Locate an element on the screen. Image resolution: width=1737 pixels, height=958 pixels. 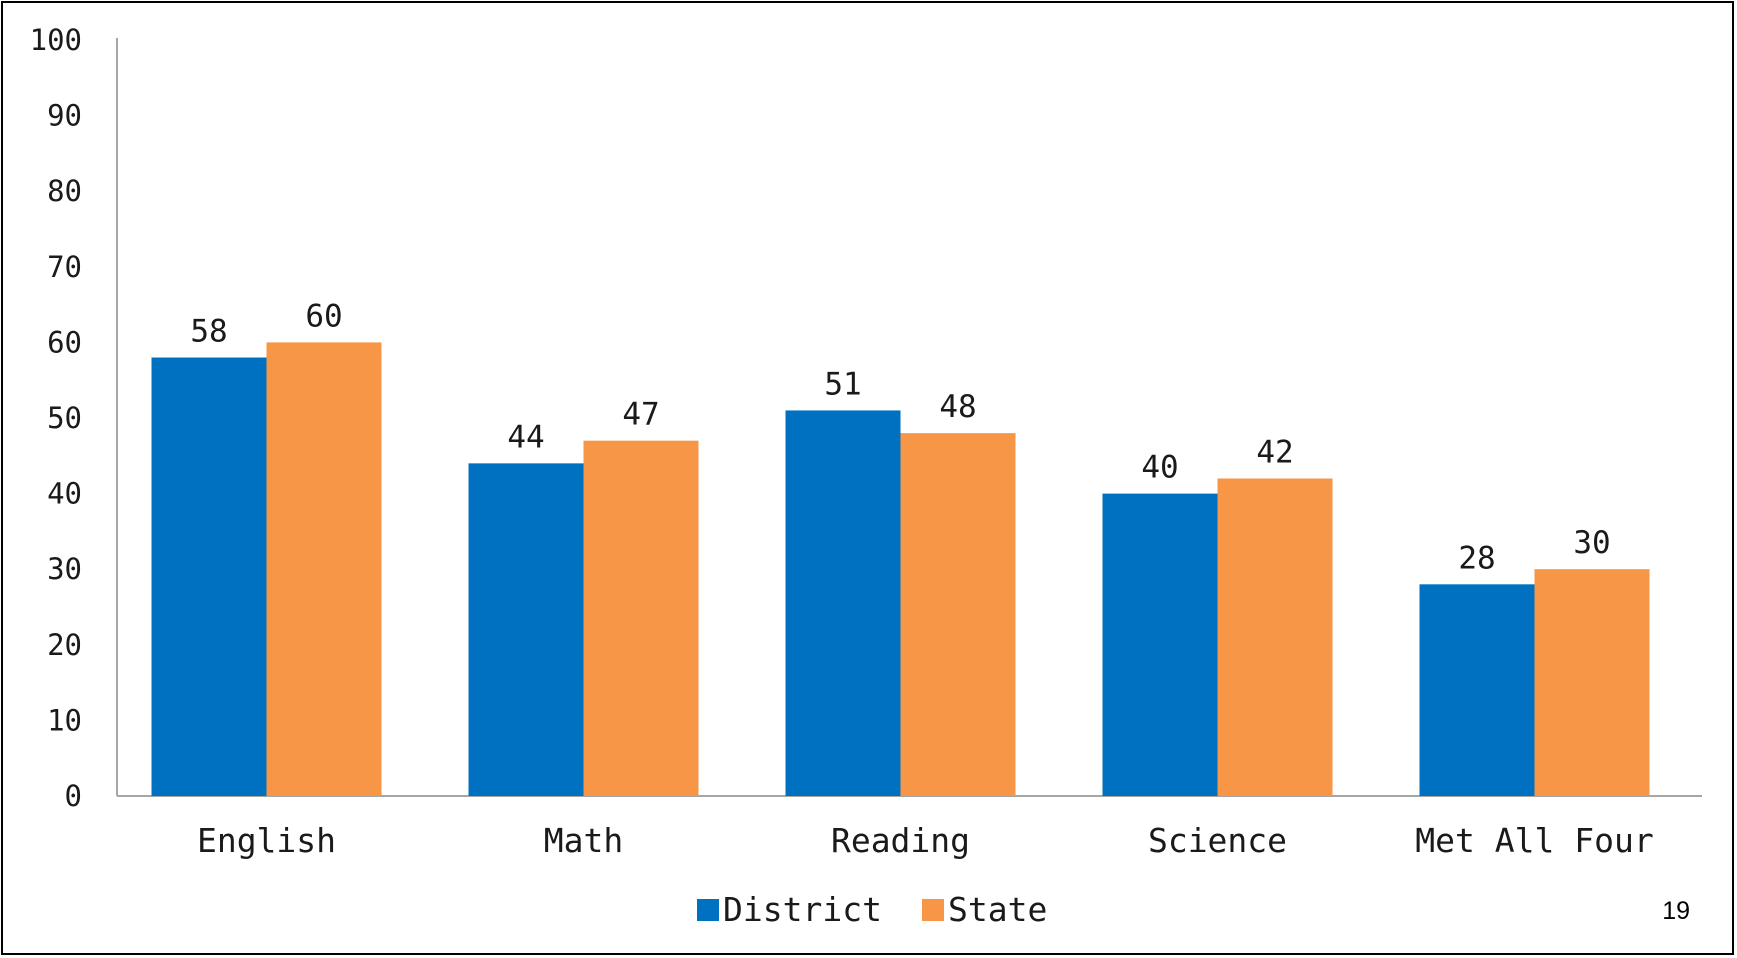
x-tick-label: Met All Four is located at coordinates (1534, 840).